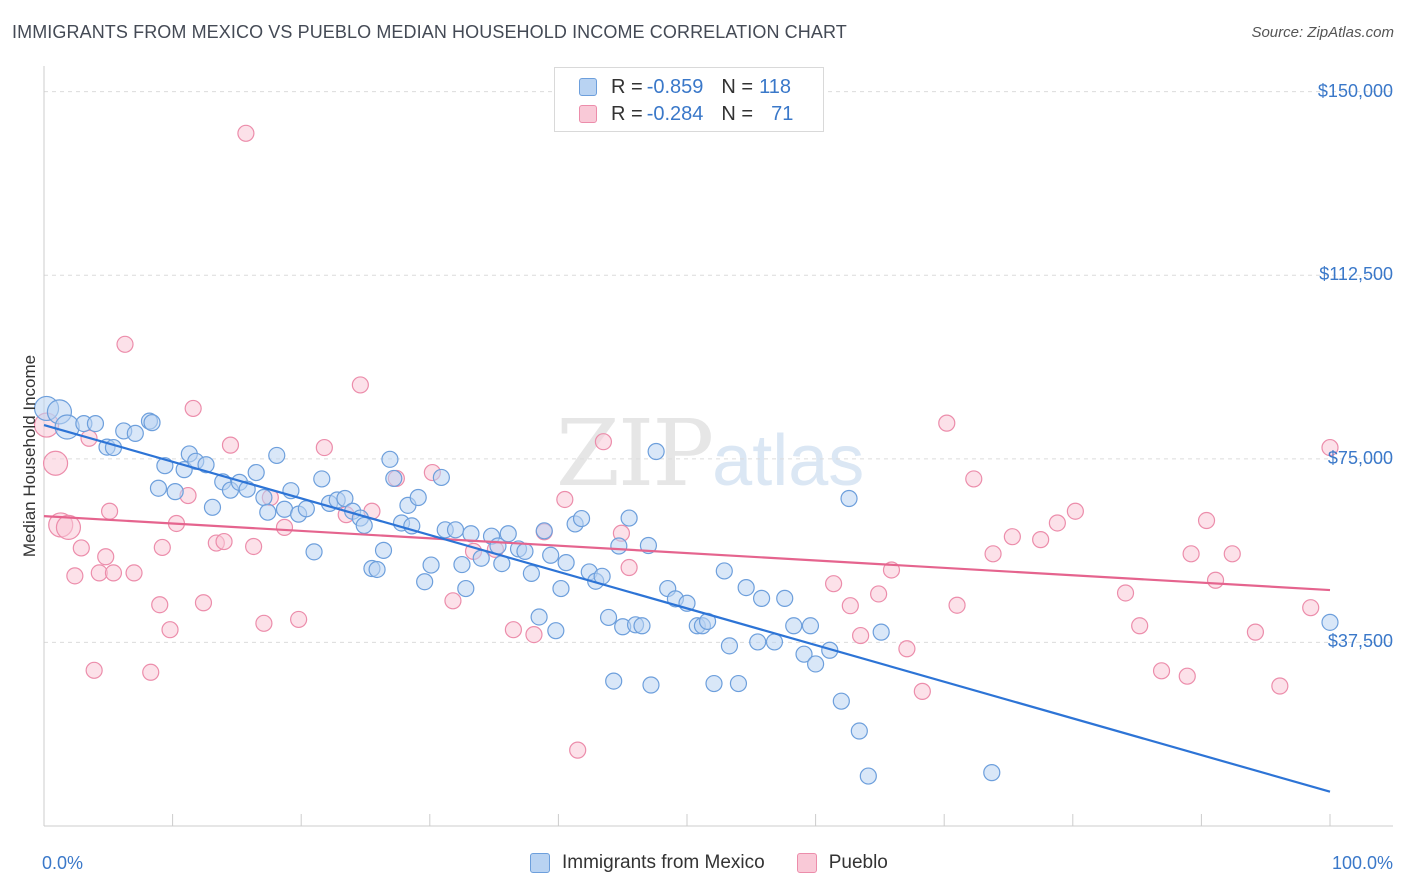 This screenshot has width=1406, height=892. What do you see at coordinates (858, 862) in the screenshot?
I see `legend-label: Pueblo` at bounding box center [858, 862].